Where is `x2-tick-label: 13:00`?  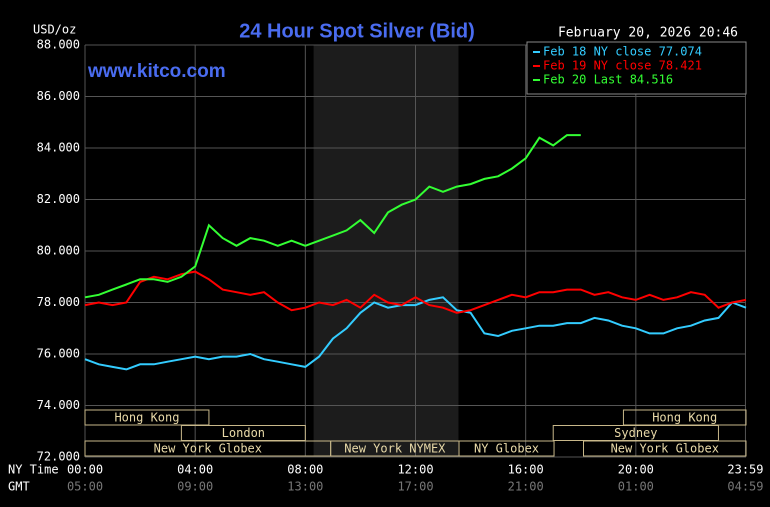
x2-tick-label: 13:00 is located at coordinates (305, 487).